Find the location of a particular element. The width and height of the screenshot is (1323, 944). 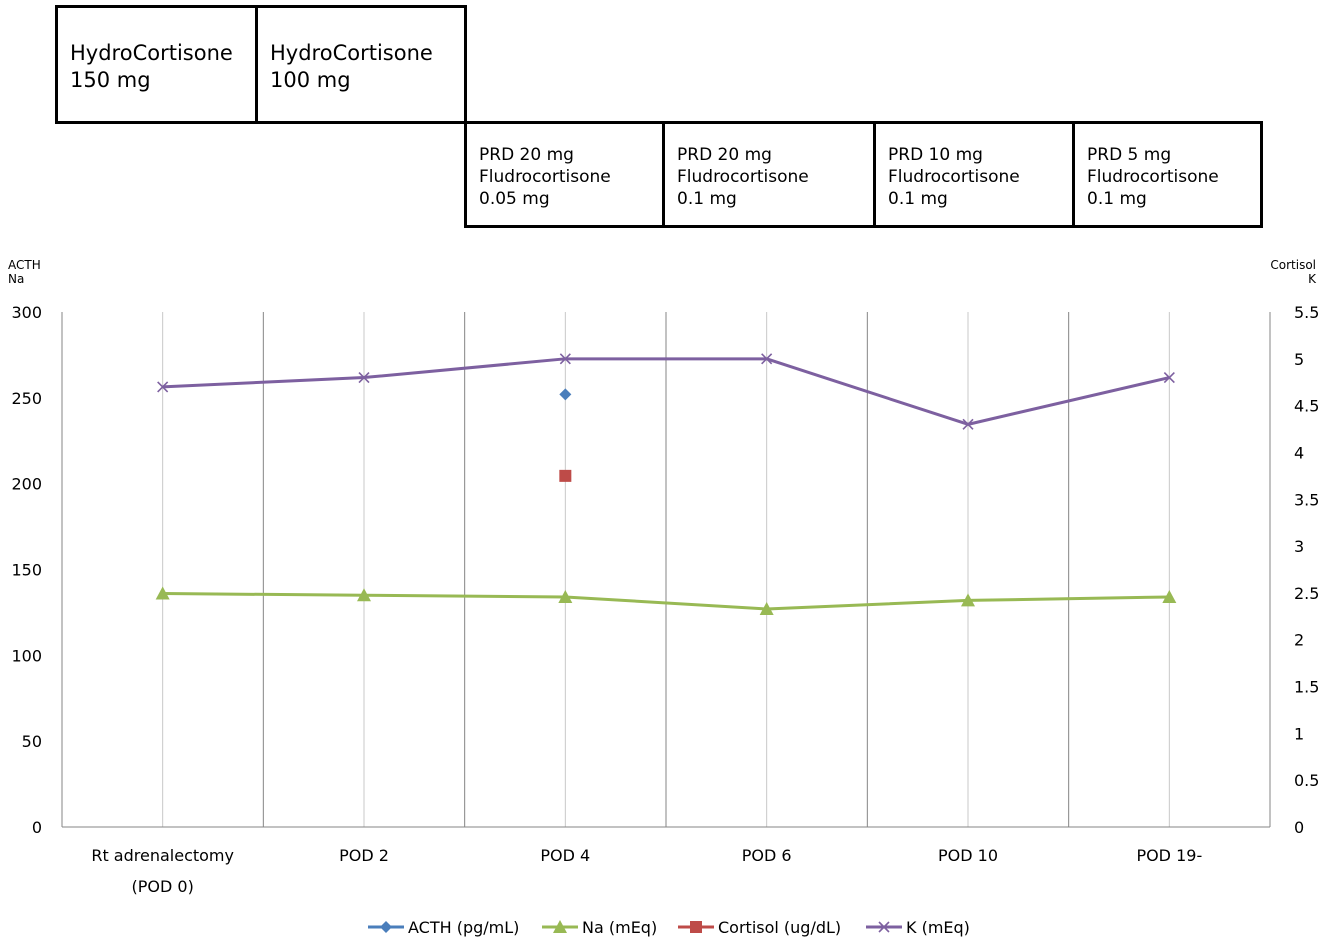

treatment-label: PRD 20 mg Fludrocortisone 0.05 mg is located at coordinates (545, 177).